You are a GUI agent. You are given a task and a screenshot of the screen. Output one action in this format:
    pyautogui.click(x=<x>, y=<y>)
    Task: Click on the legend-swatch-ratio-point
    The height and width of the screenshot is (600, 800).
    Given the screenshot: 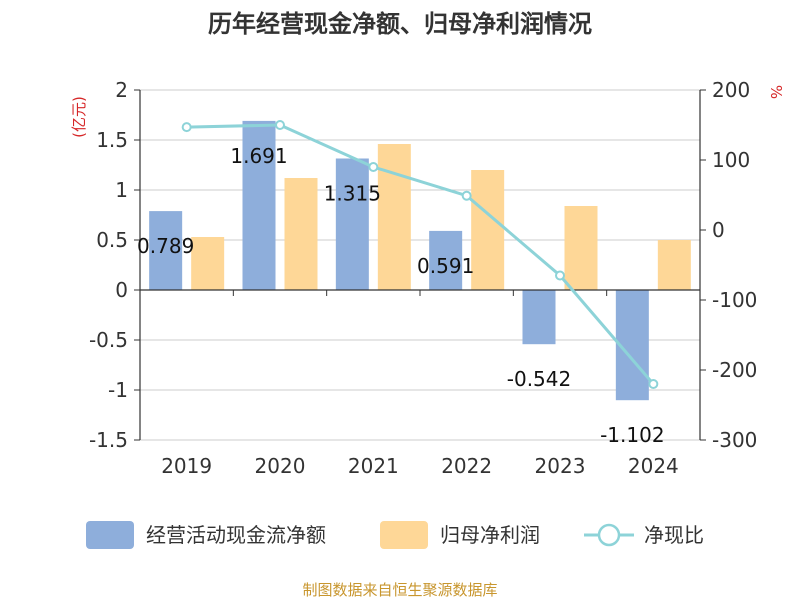 What is the action you would take?
    pyautogui.click(x=609, y=535)
    